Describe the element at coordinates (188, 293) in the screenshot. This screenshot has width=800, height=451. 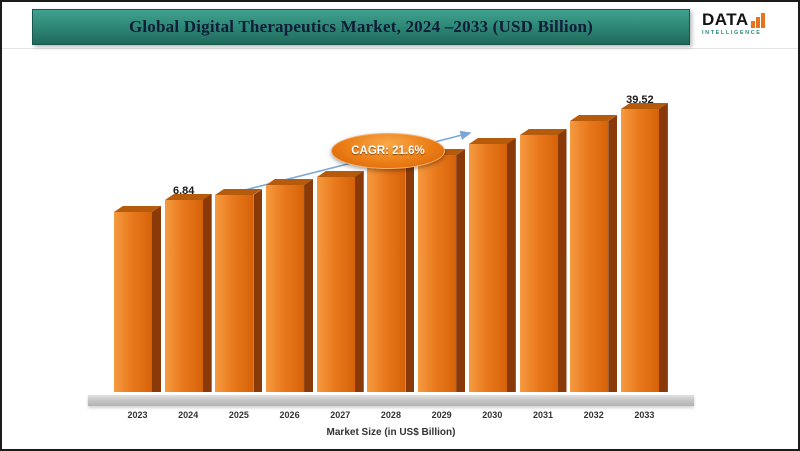
I see `bar-2024` at that location.